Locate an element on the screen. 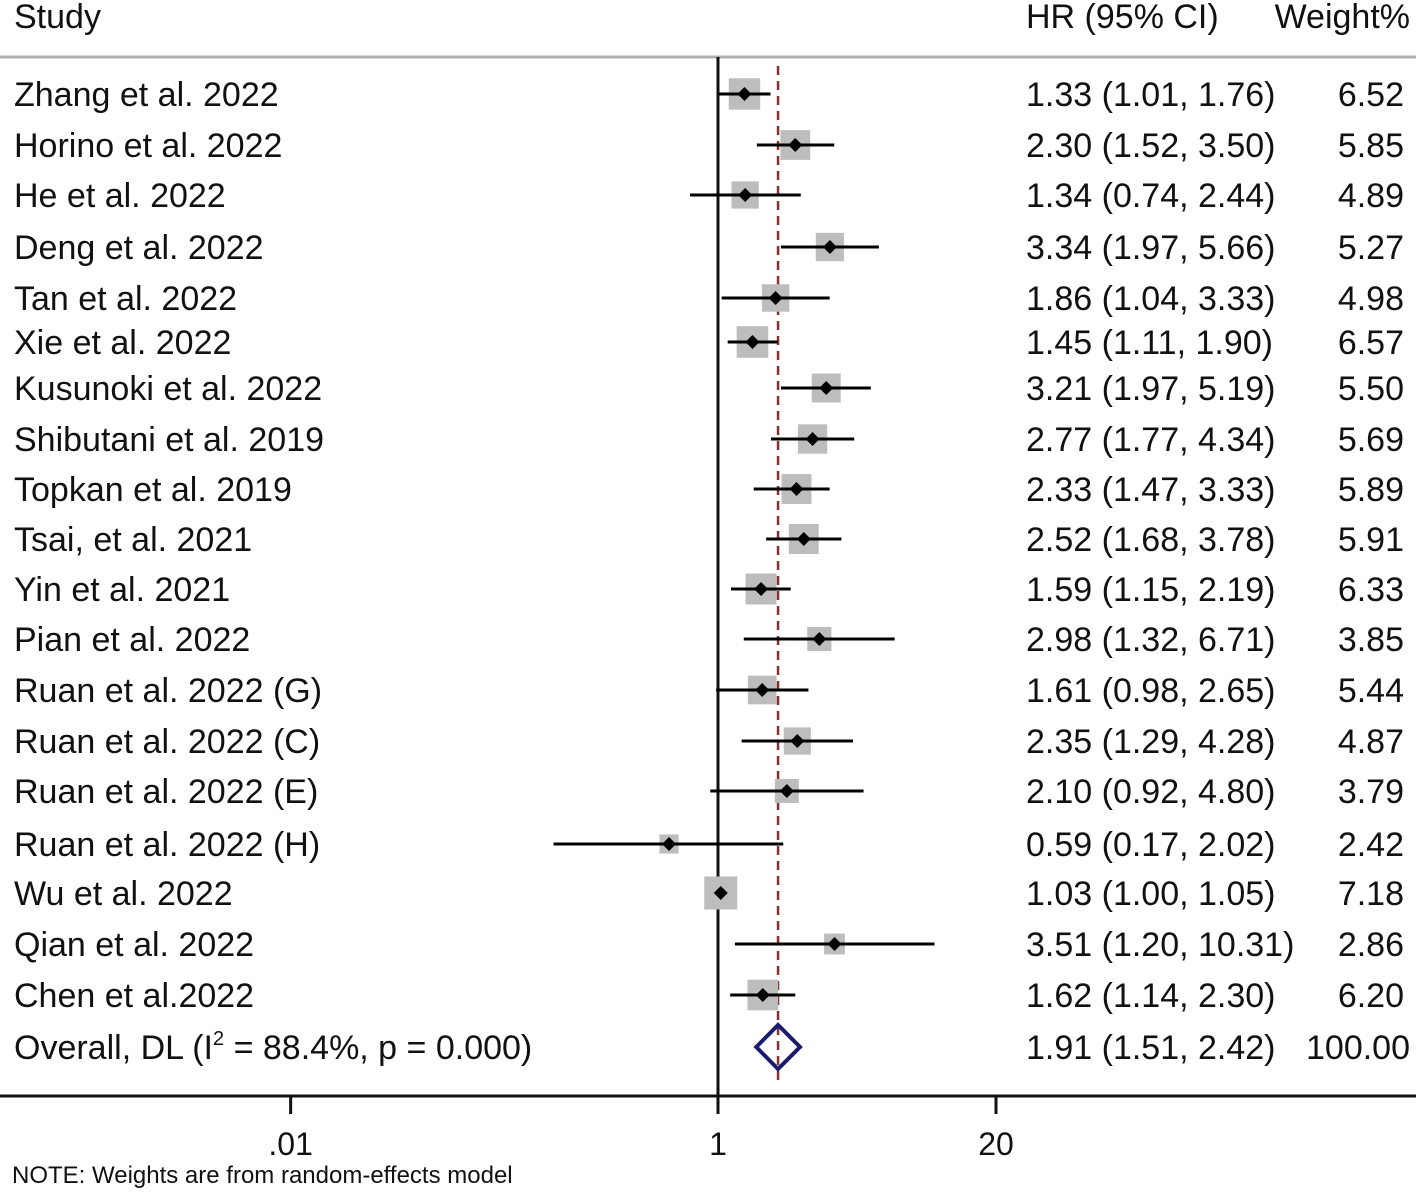 Image resolution: width=1416 pixels, height=1196 pixels. hr-ci-text: 2.30 (1.52, 3.50) is located at coordinates (1151, 146).